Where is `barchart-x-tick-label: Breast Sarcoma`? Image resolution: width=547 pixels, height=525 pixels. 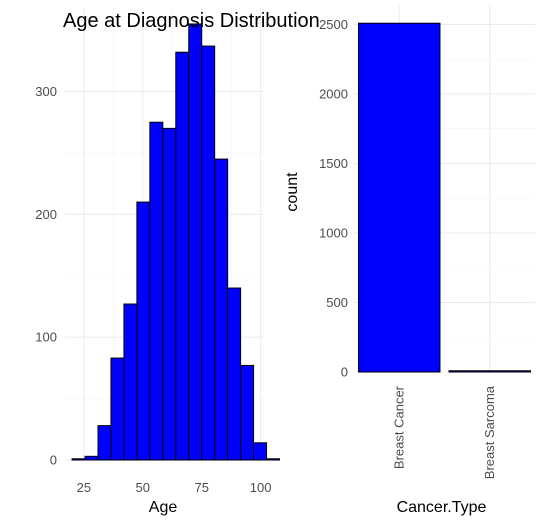
barchart-x-tick-label: Breast Sarcoma is located at coordinates (489, 432).